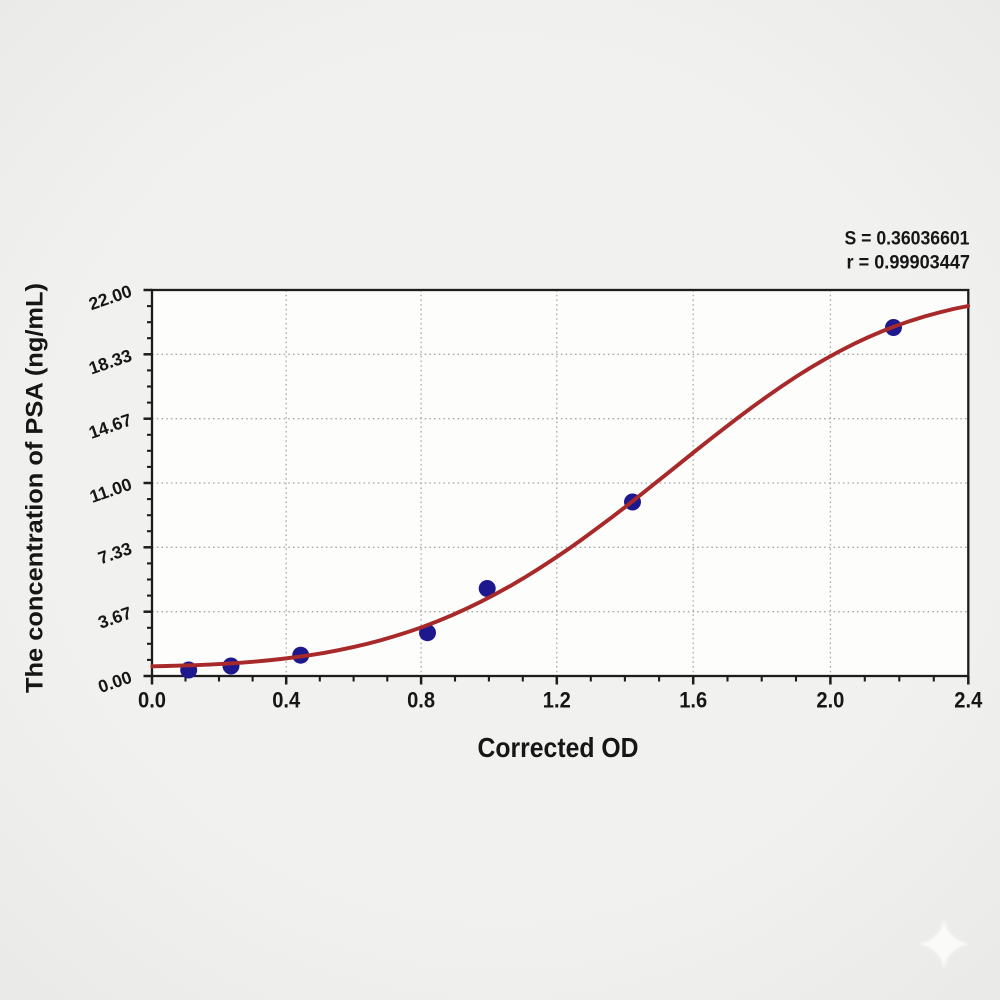  I want to click on svg-text: r = 0.99903447, so click(909, 263).